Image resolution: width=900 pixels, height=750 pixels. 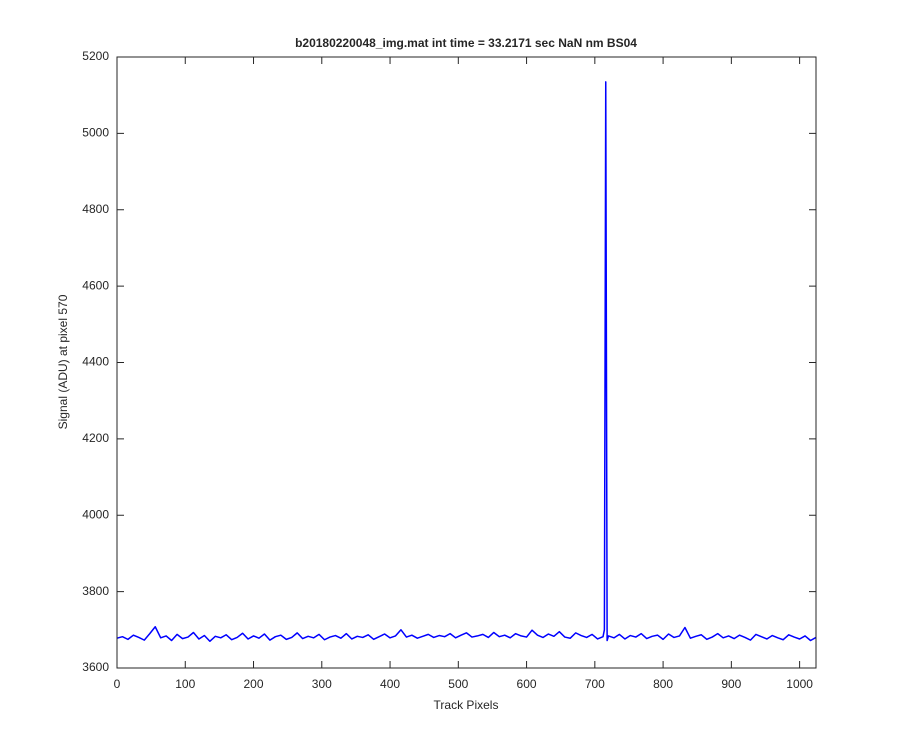 What do you see at coordinates (322, 684) in the screenshot?
I see `x-tick-label: 300` at bounding box center [322, 684].